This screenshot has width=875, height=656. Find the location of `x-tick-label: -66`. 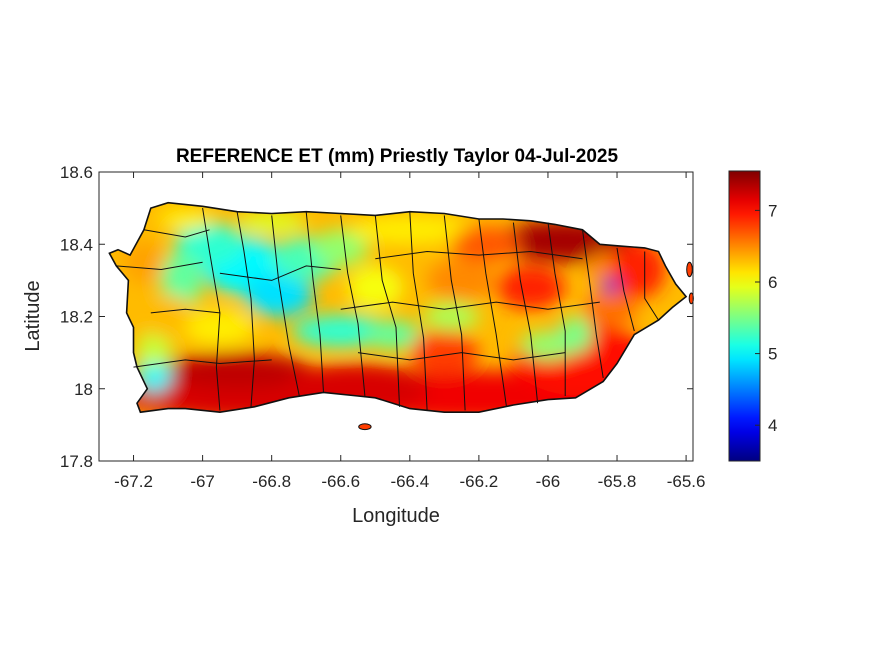

x-tick-label: -66 is located at coordinates (548, 481).